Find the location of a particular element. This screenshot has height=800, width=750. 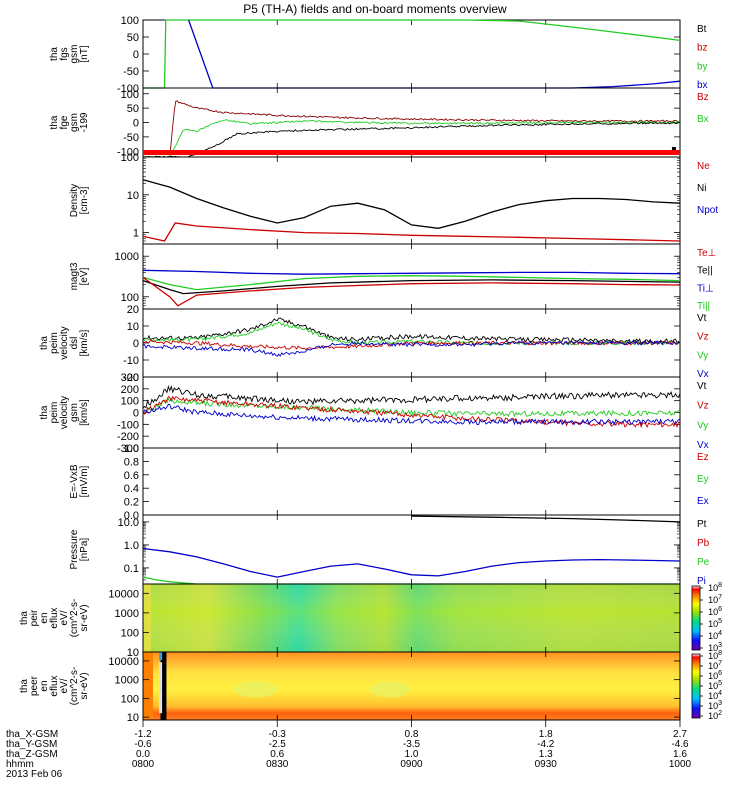

peer-spectrogram-feature is located at coordinates (255, 689).